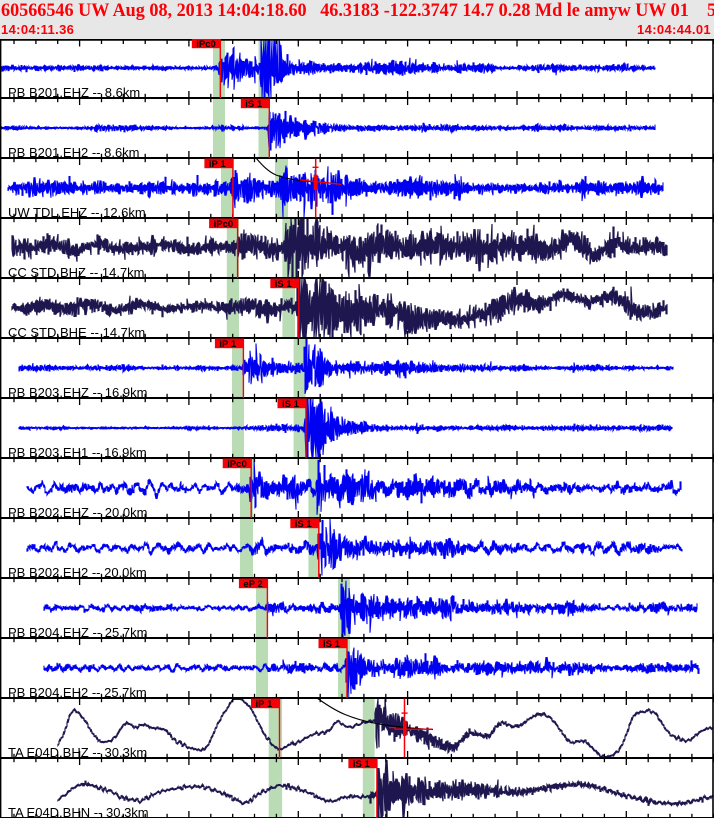  What do you see at coordinates (77, 572) in the screenshot?
I see `svg-text: PB B202,EH2 -- 20.0km` at bounding box center [77, 572].